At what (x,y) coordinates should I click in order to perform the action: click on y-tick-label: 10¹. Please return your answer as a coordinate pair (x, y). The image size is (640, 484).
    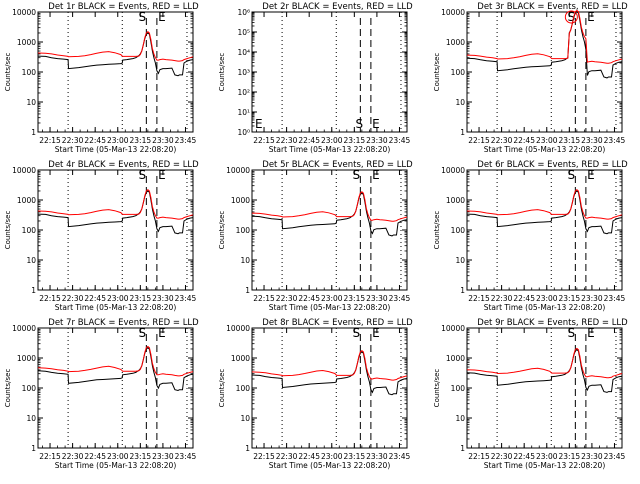
    Looking at the image, I should click on (243, 112).